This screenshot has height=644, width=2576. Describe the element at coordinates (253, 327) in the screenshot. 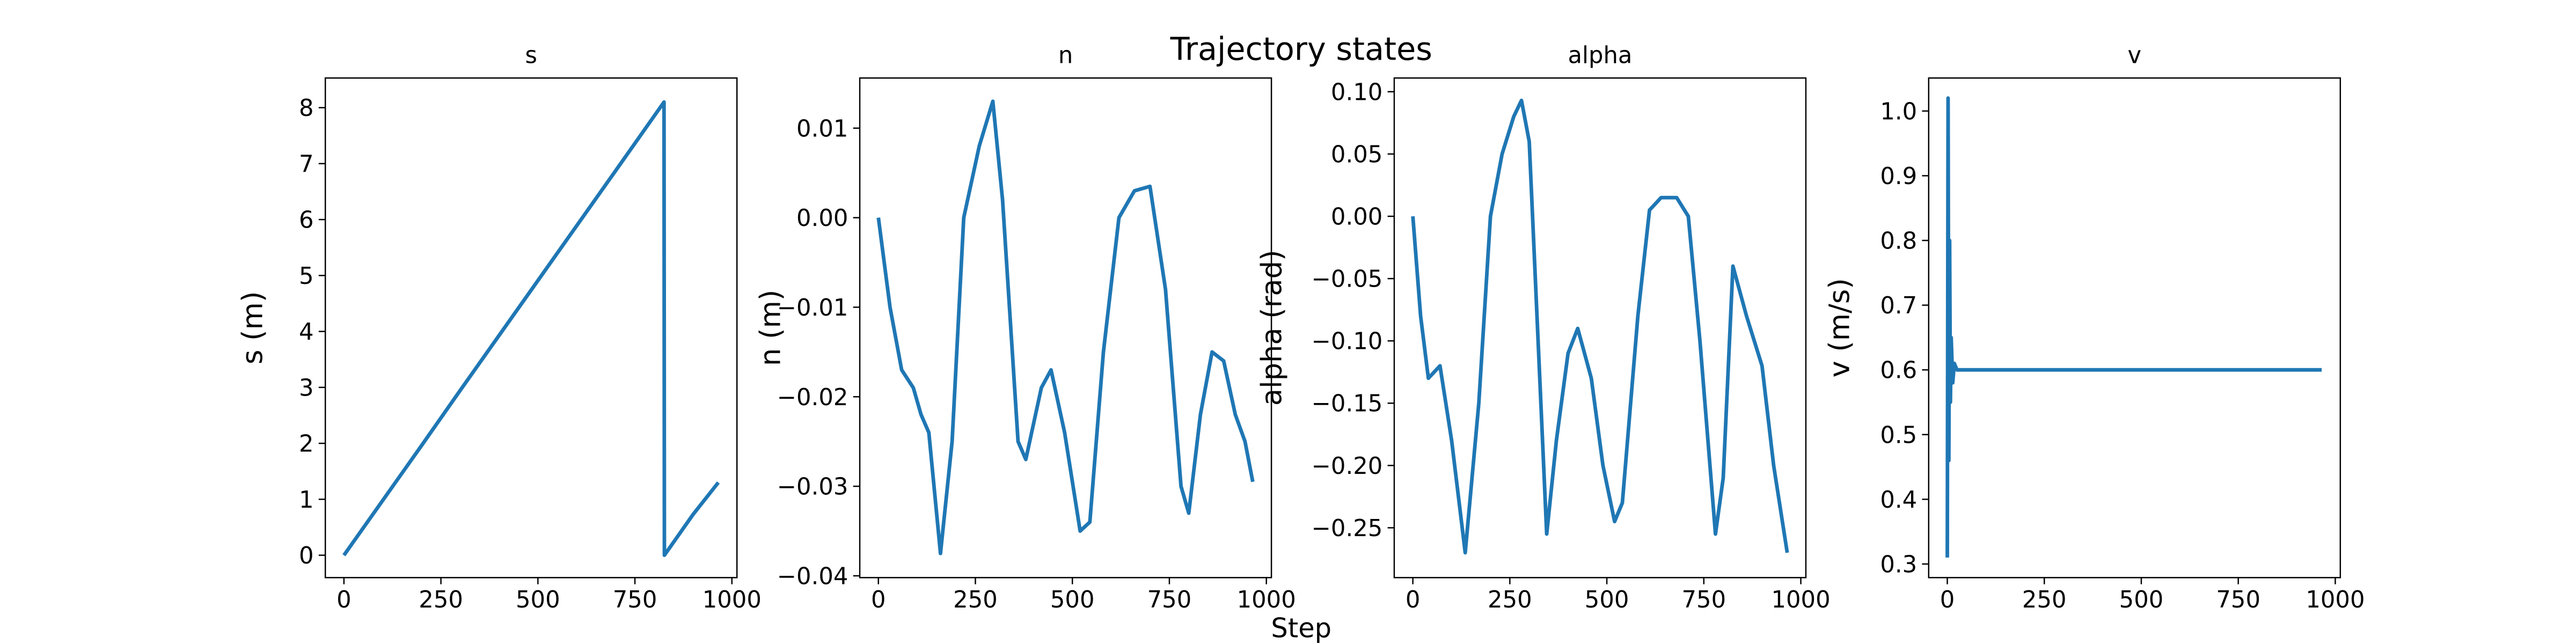

I see `y-axis-label: s (m)` at that location.